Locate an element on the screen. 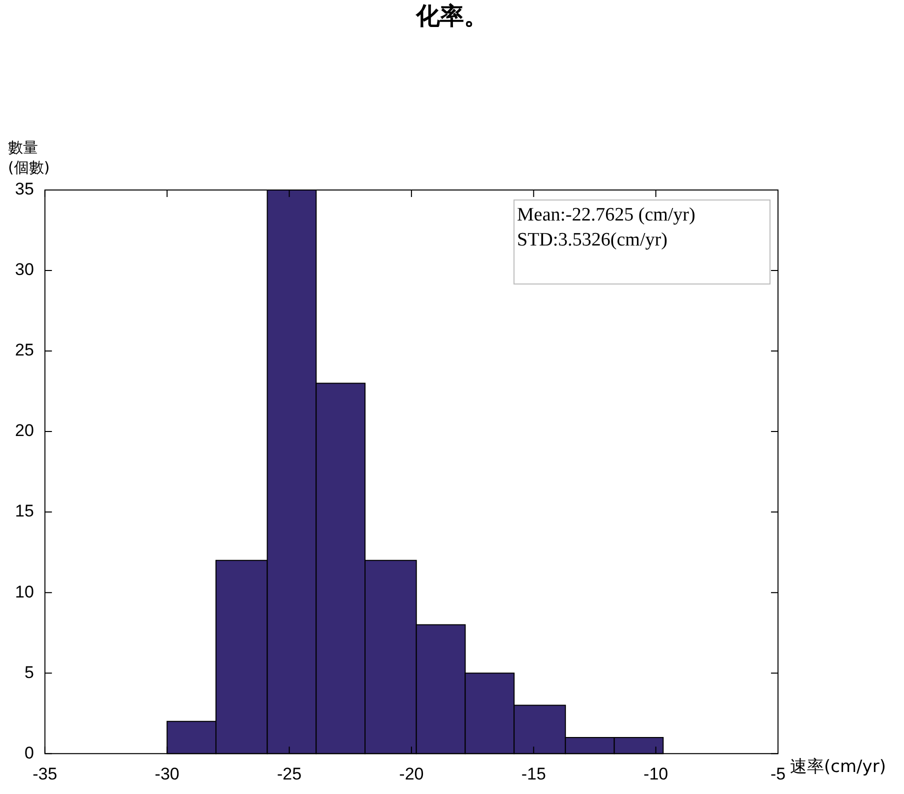 The image size is (904, 794). x-tick-label: -25 is located at coordinates (289, 774).